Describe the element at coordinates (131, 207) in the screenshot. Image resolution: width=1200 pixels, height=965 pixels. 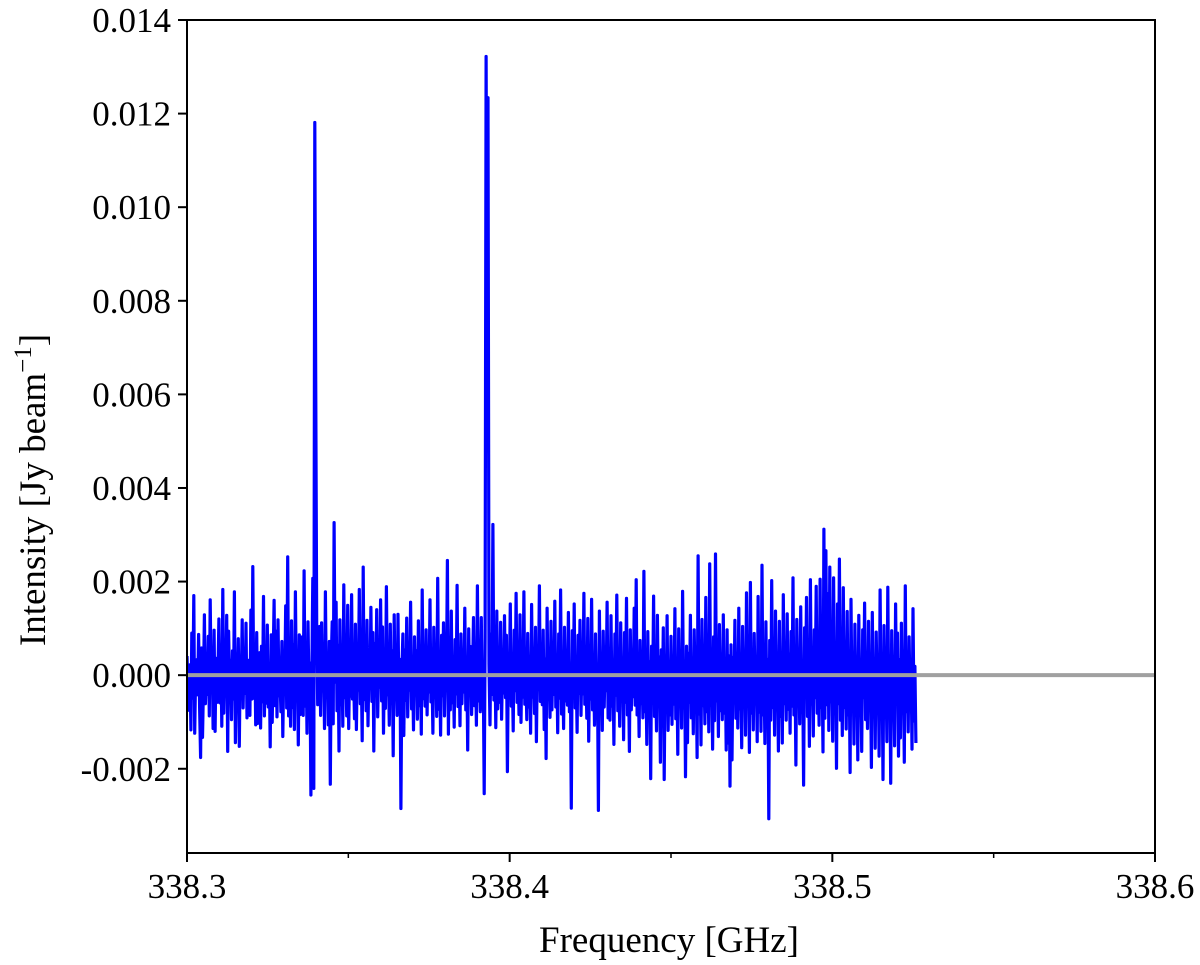
I see `y-tick-label: 0.010` at that location.